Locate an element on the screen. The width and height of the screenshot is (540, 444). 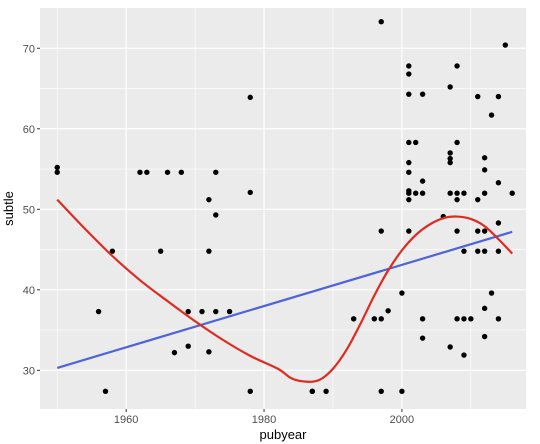
x-axis-title: pubyear is located at coordinates (284, 434).